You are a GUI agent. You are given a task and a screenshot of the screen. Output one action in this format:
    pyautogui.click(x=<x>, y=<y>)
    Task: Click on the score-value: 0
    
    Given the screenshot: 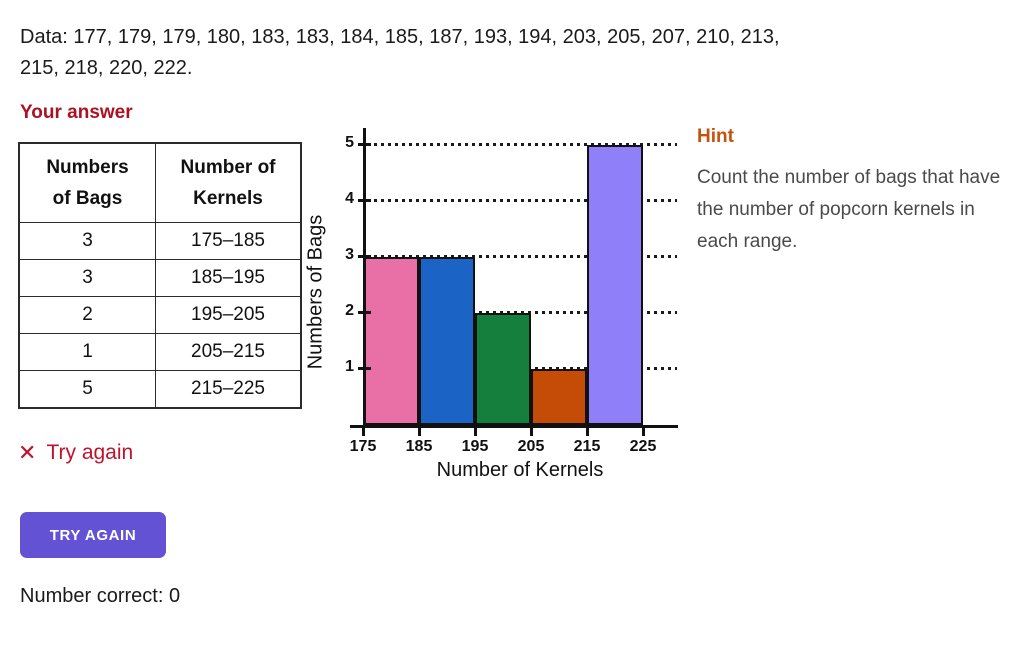 What is the action you would take?
    pyautogui.click(x=174, y=596)
    